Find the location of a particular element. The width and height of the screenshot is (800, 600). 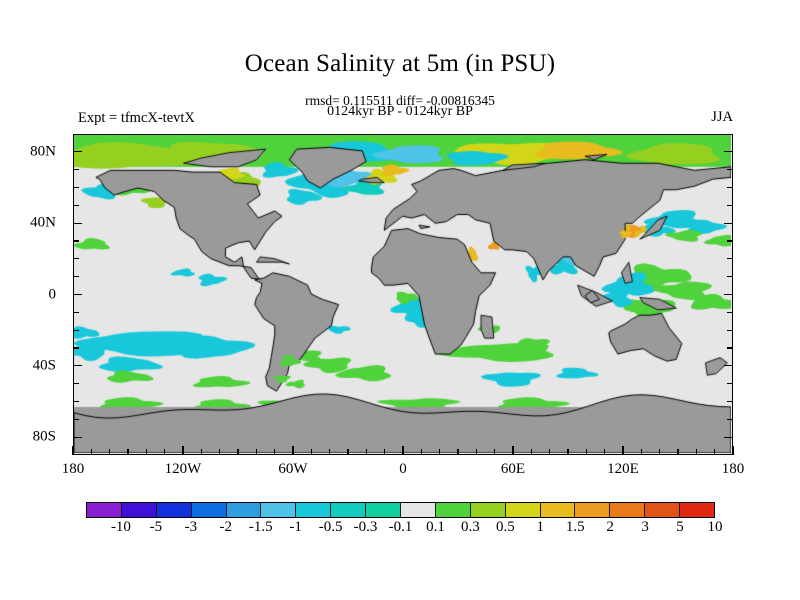

colorbar-tick-label: -3 is located at coordinates (191, 527).